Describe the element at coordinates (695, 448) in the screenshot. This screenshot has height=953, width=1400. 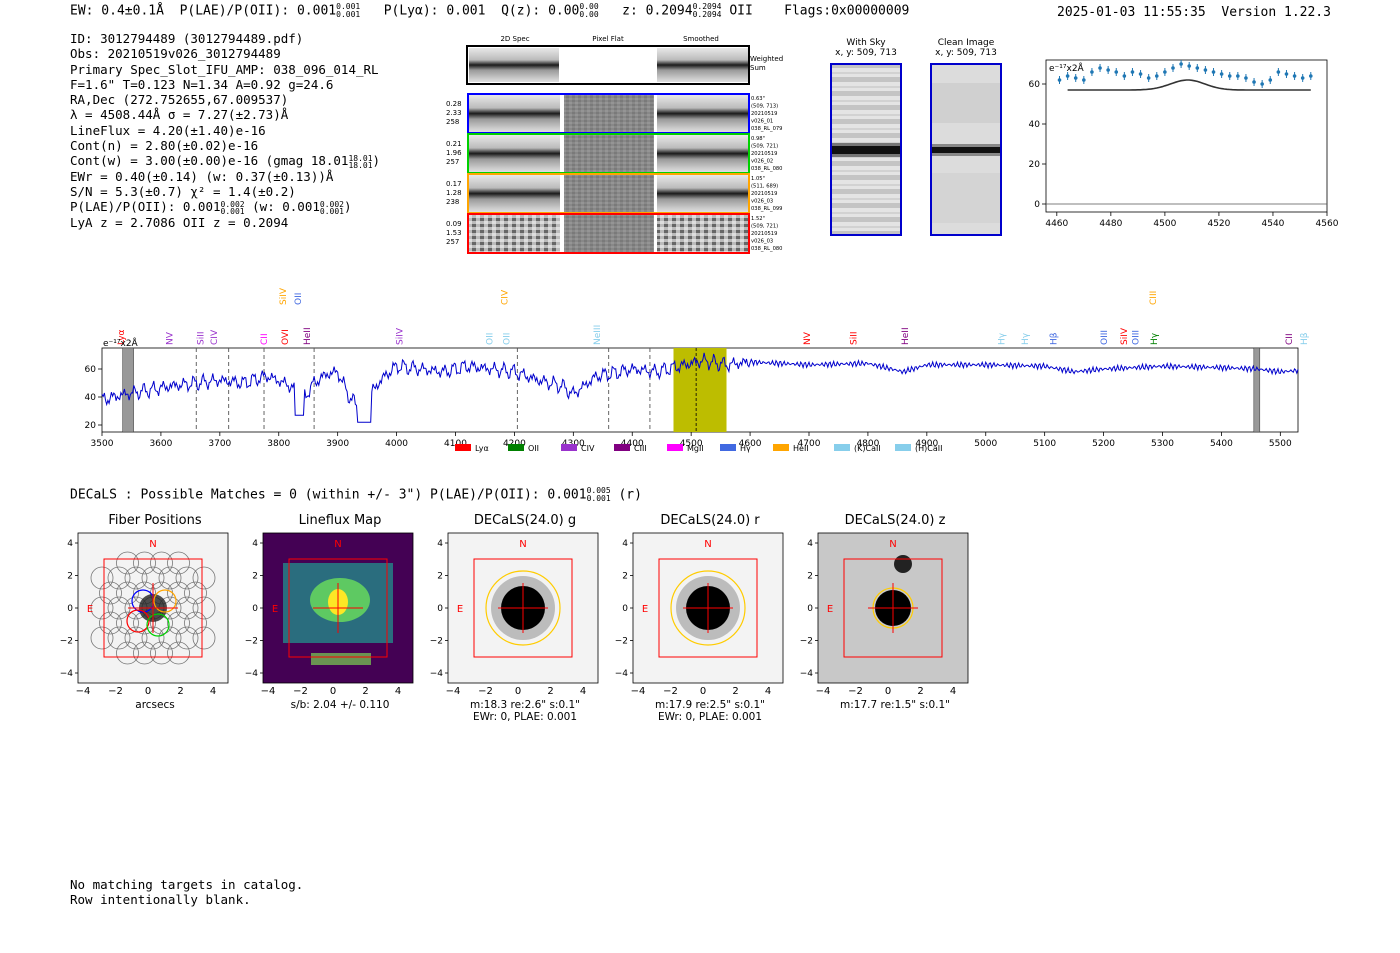
I see `legend-label: MgII` at that location.